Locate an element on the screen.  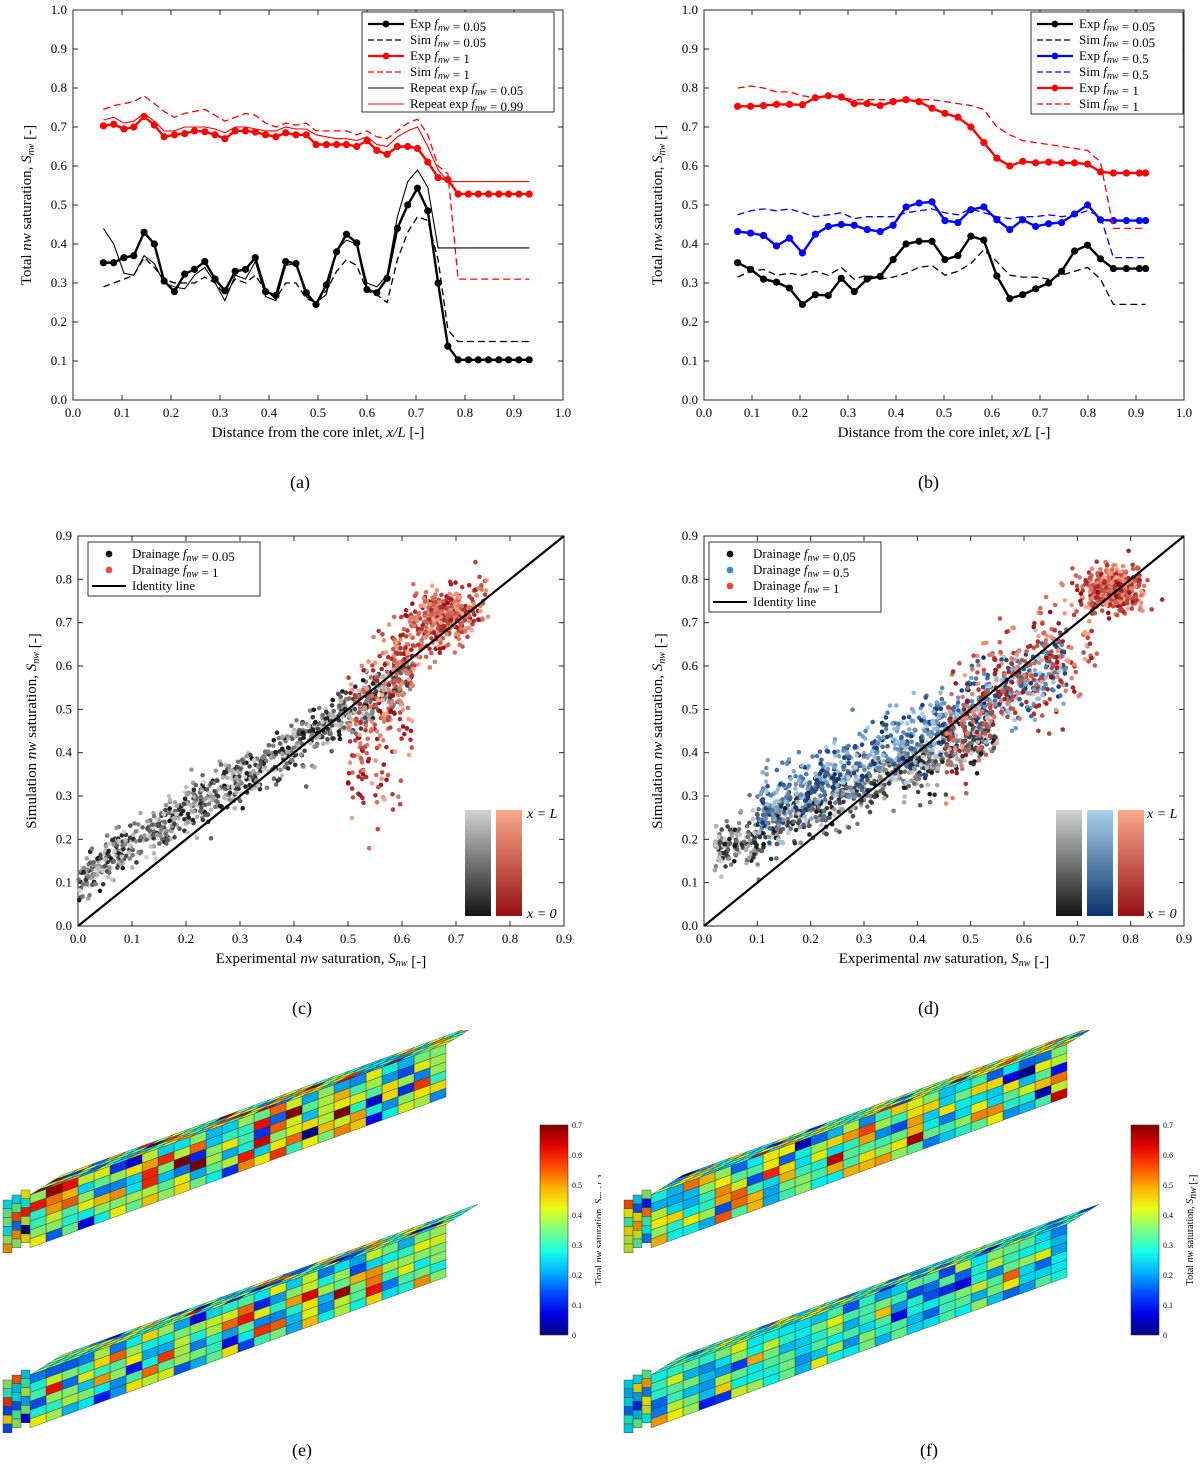
x-tick-label: 0.7 is located at coordinates (1077, 938).